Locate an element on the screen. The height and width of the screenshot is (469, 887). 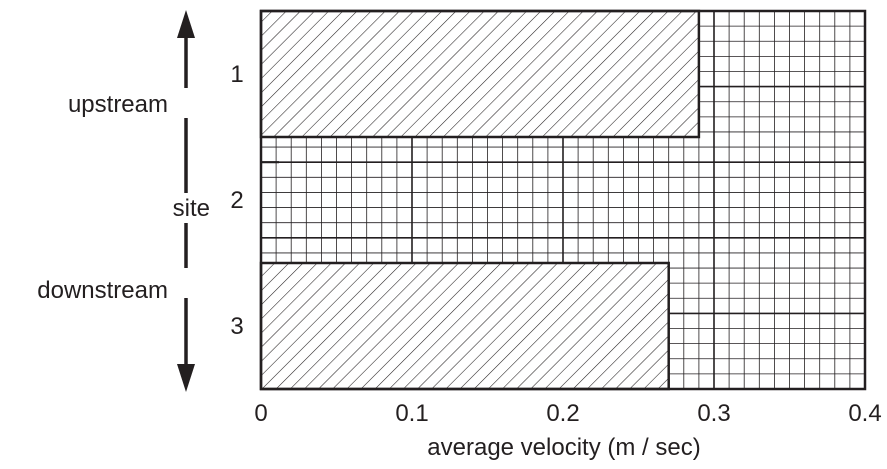
x-tick-label: 0.1 is located at coordinates (411, 413).